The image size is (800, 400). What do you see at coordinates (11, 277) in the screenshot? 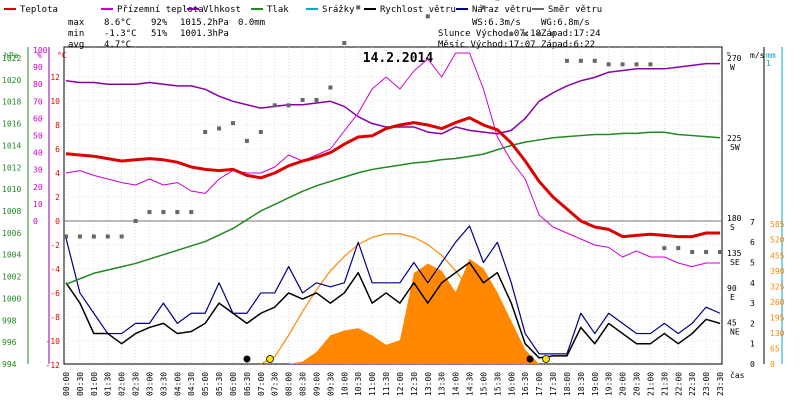
I see `pressure-tick-label: 1002` at bounding box center [11, 277].